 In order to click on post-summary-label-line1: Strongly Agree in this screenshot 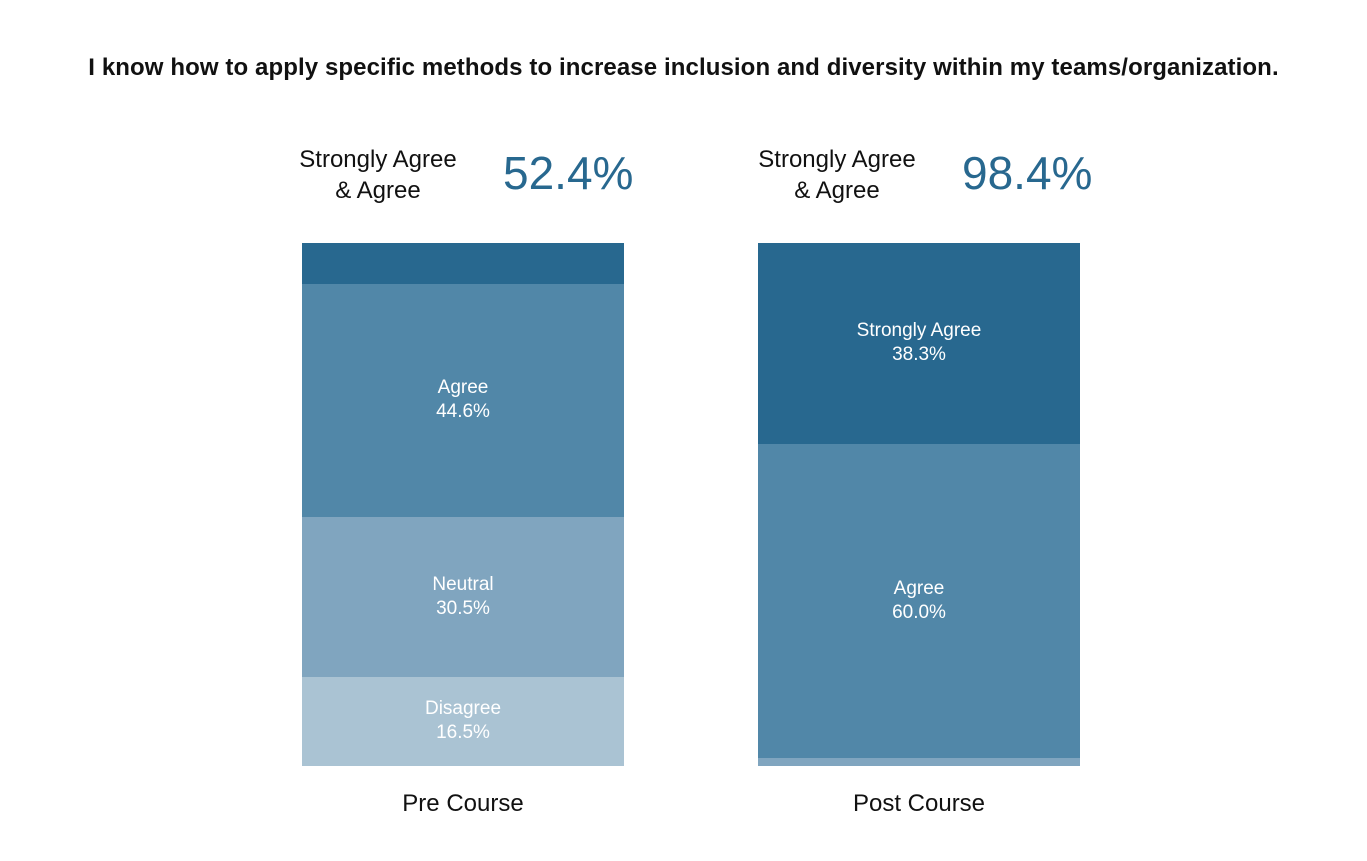, I will do `click(837, 159)`.